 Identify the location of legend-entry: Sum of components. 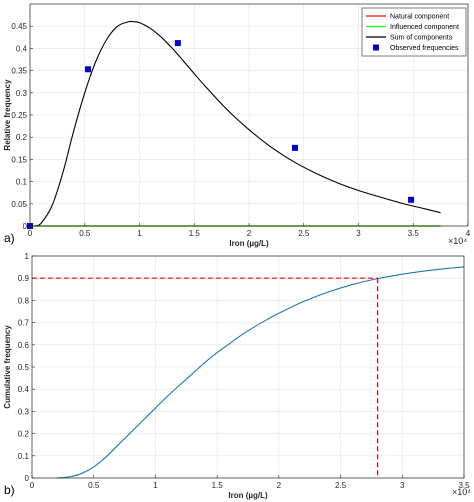
(421, 38).